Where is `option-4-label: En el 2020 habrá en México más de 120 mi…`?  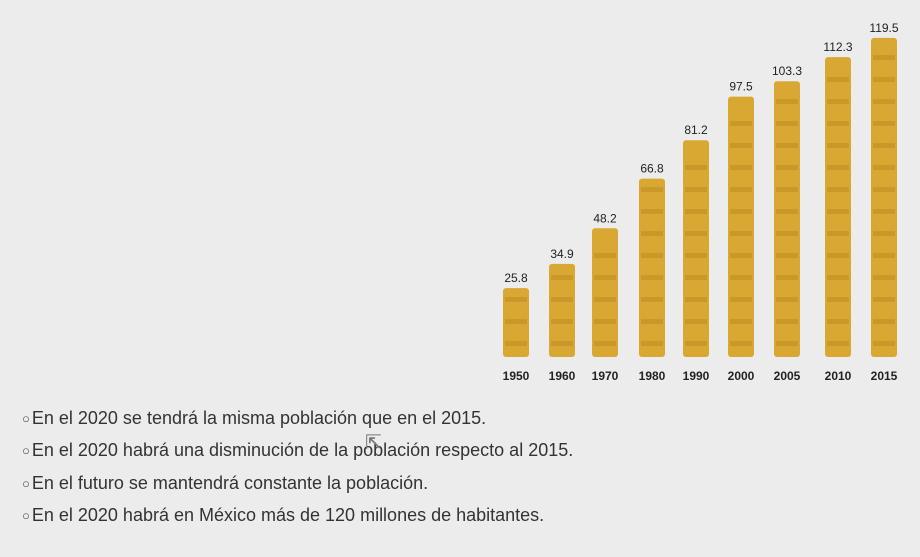 option-4-label: En el 2020 habrá en México más de 120 mi… is located at coordinates (288, 515).